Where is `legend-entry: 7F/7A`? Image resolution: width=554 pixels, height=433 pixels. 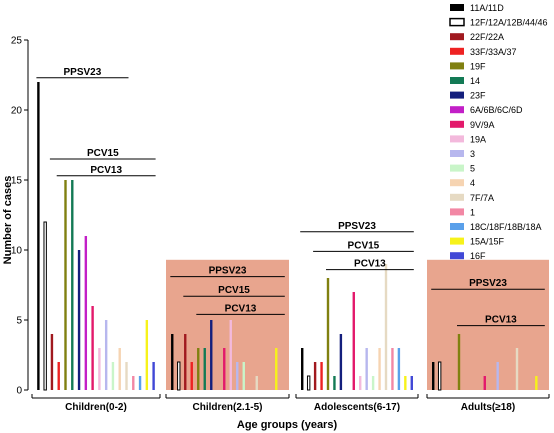 legend-entry: 7F/7A is located at coordinates (482, 198).